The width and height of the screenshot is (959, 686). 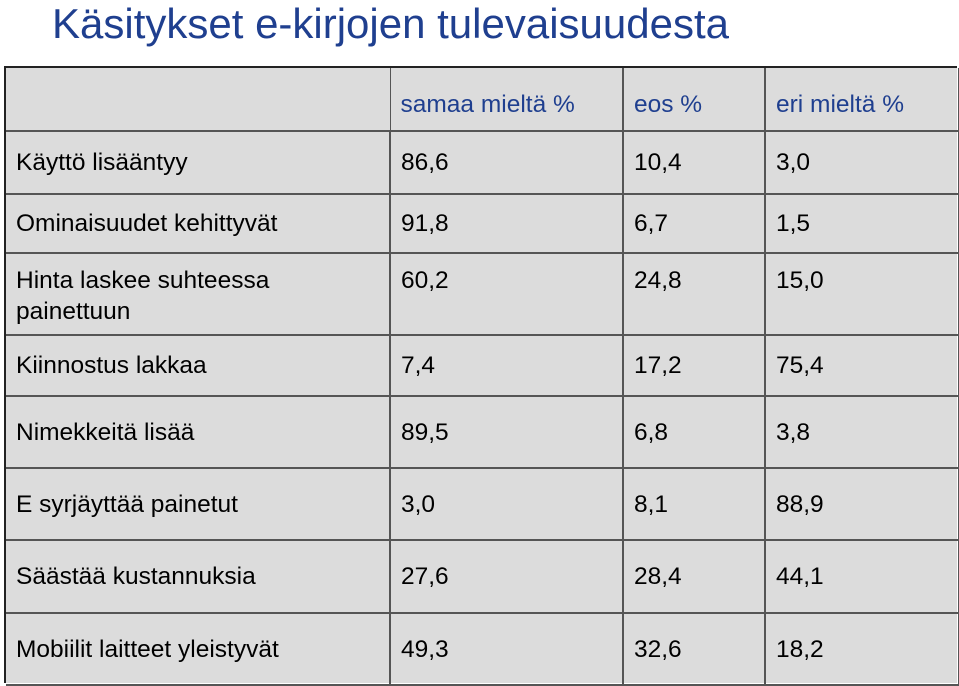 I want to click on cell-agree: 3,0, so click(x=507, y=504).